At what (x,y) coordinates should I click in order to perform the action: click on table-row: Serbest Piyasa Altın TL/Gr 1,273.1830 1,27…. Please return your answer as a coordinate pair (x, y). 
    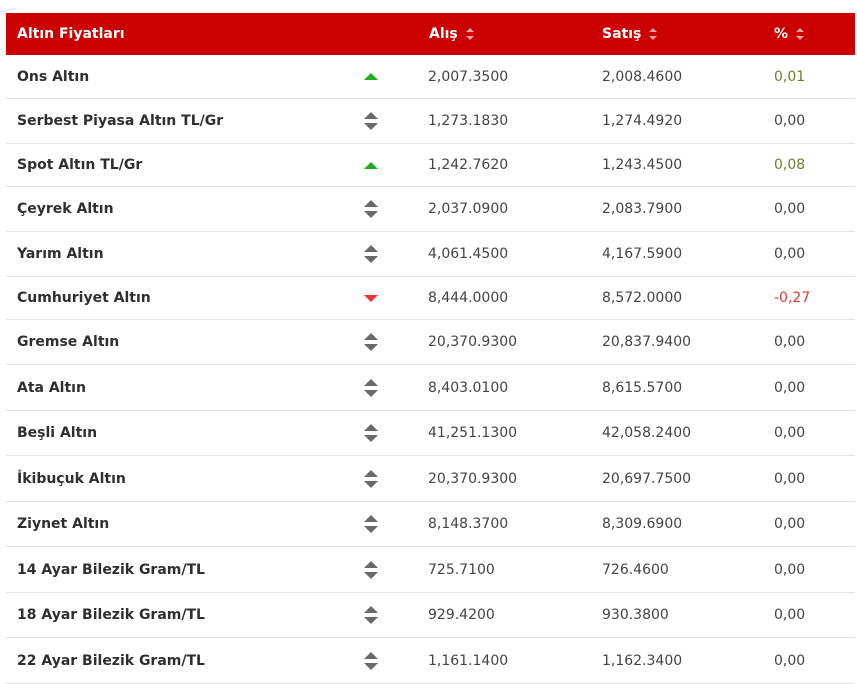
    Looking at the image, I should click on (430, 121).